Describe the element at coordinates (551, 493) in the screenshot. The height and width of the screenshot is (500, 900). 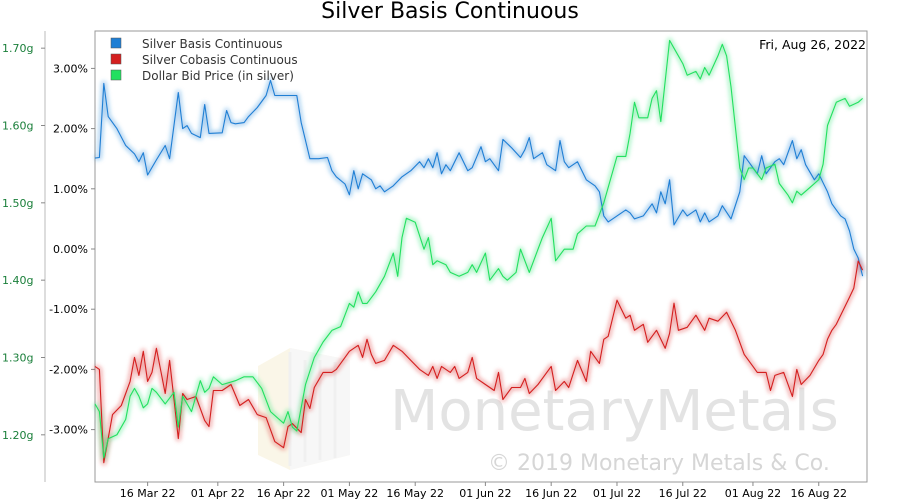
I see `x-tick-label: 16 Jun 22` at that location.